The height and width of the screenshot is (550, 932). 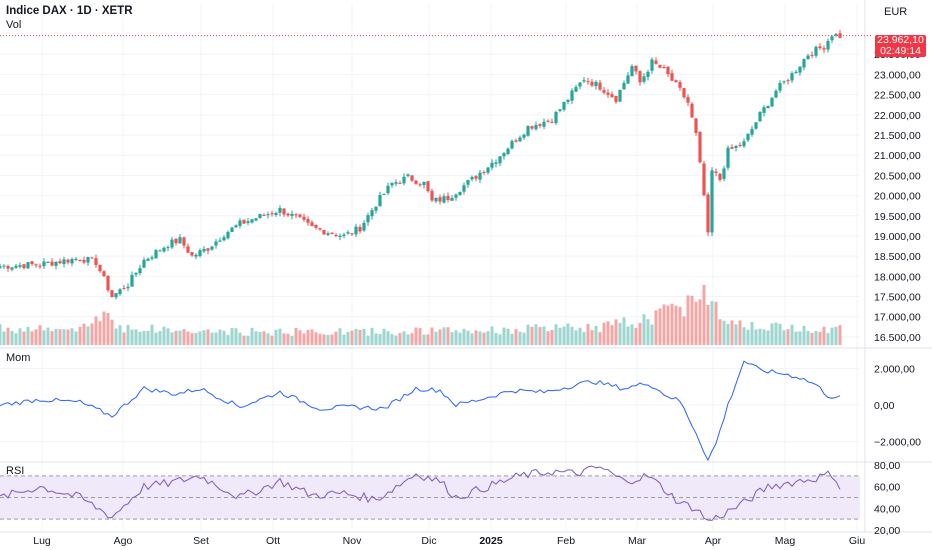 What do you see at coordinates (897, 156) in the screenshot?
I see `price-tick-label: 21.000,00` at bounding box center [897, 156].